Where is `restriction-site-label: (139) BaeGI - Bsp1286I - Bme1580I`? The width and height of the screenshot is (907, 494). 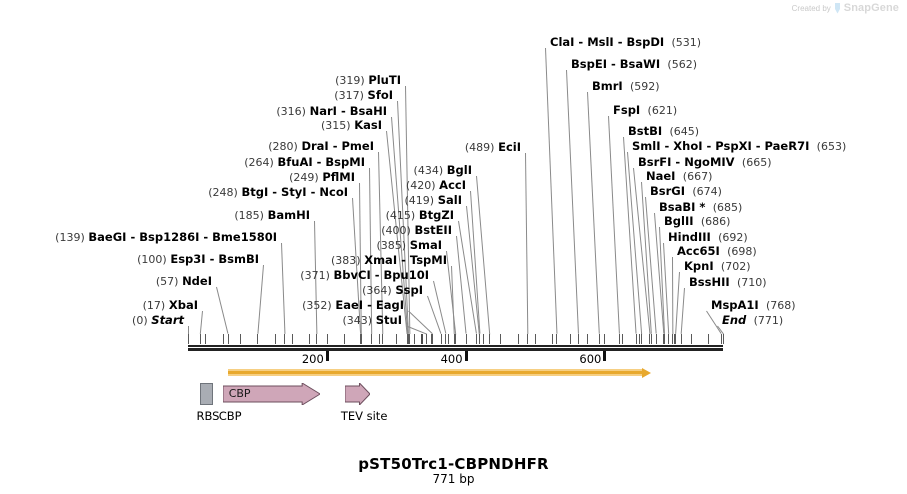
restriction-site-label: (139) BaeGI - Bsp1286I - Bme1580I is located at coordinates (166, 237).